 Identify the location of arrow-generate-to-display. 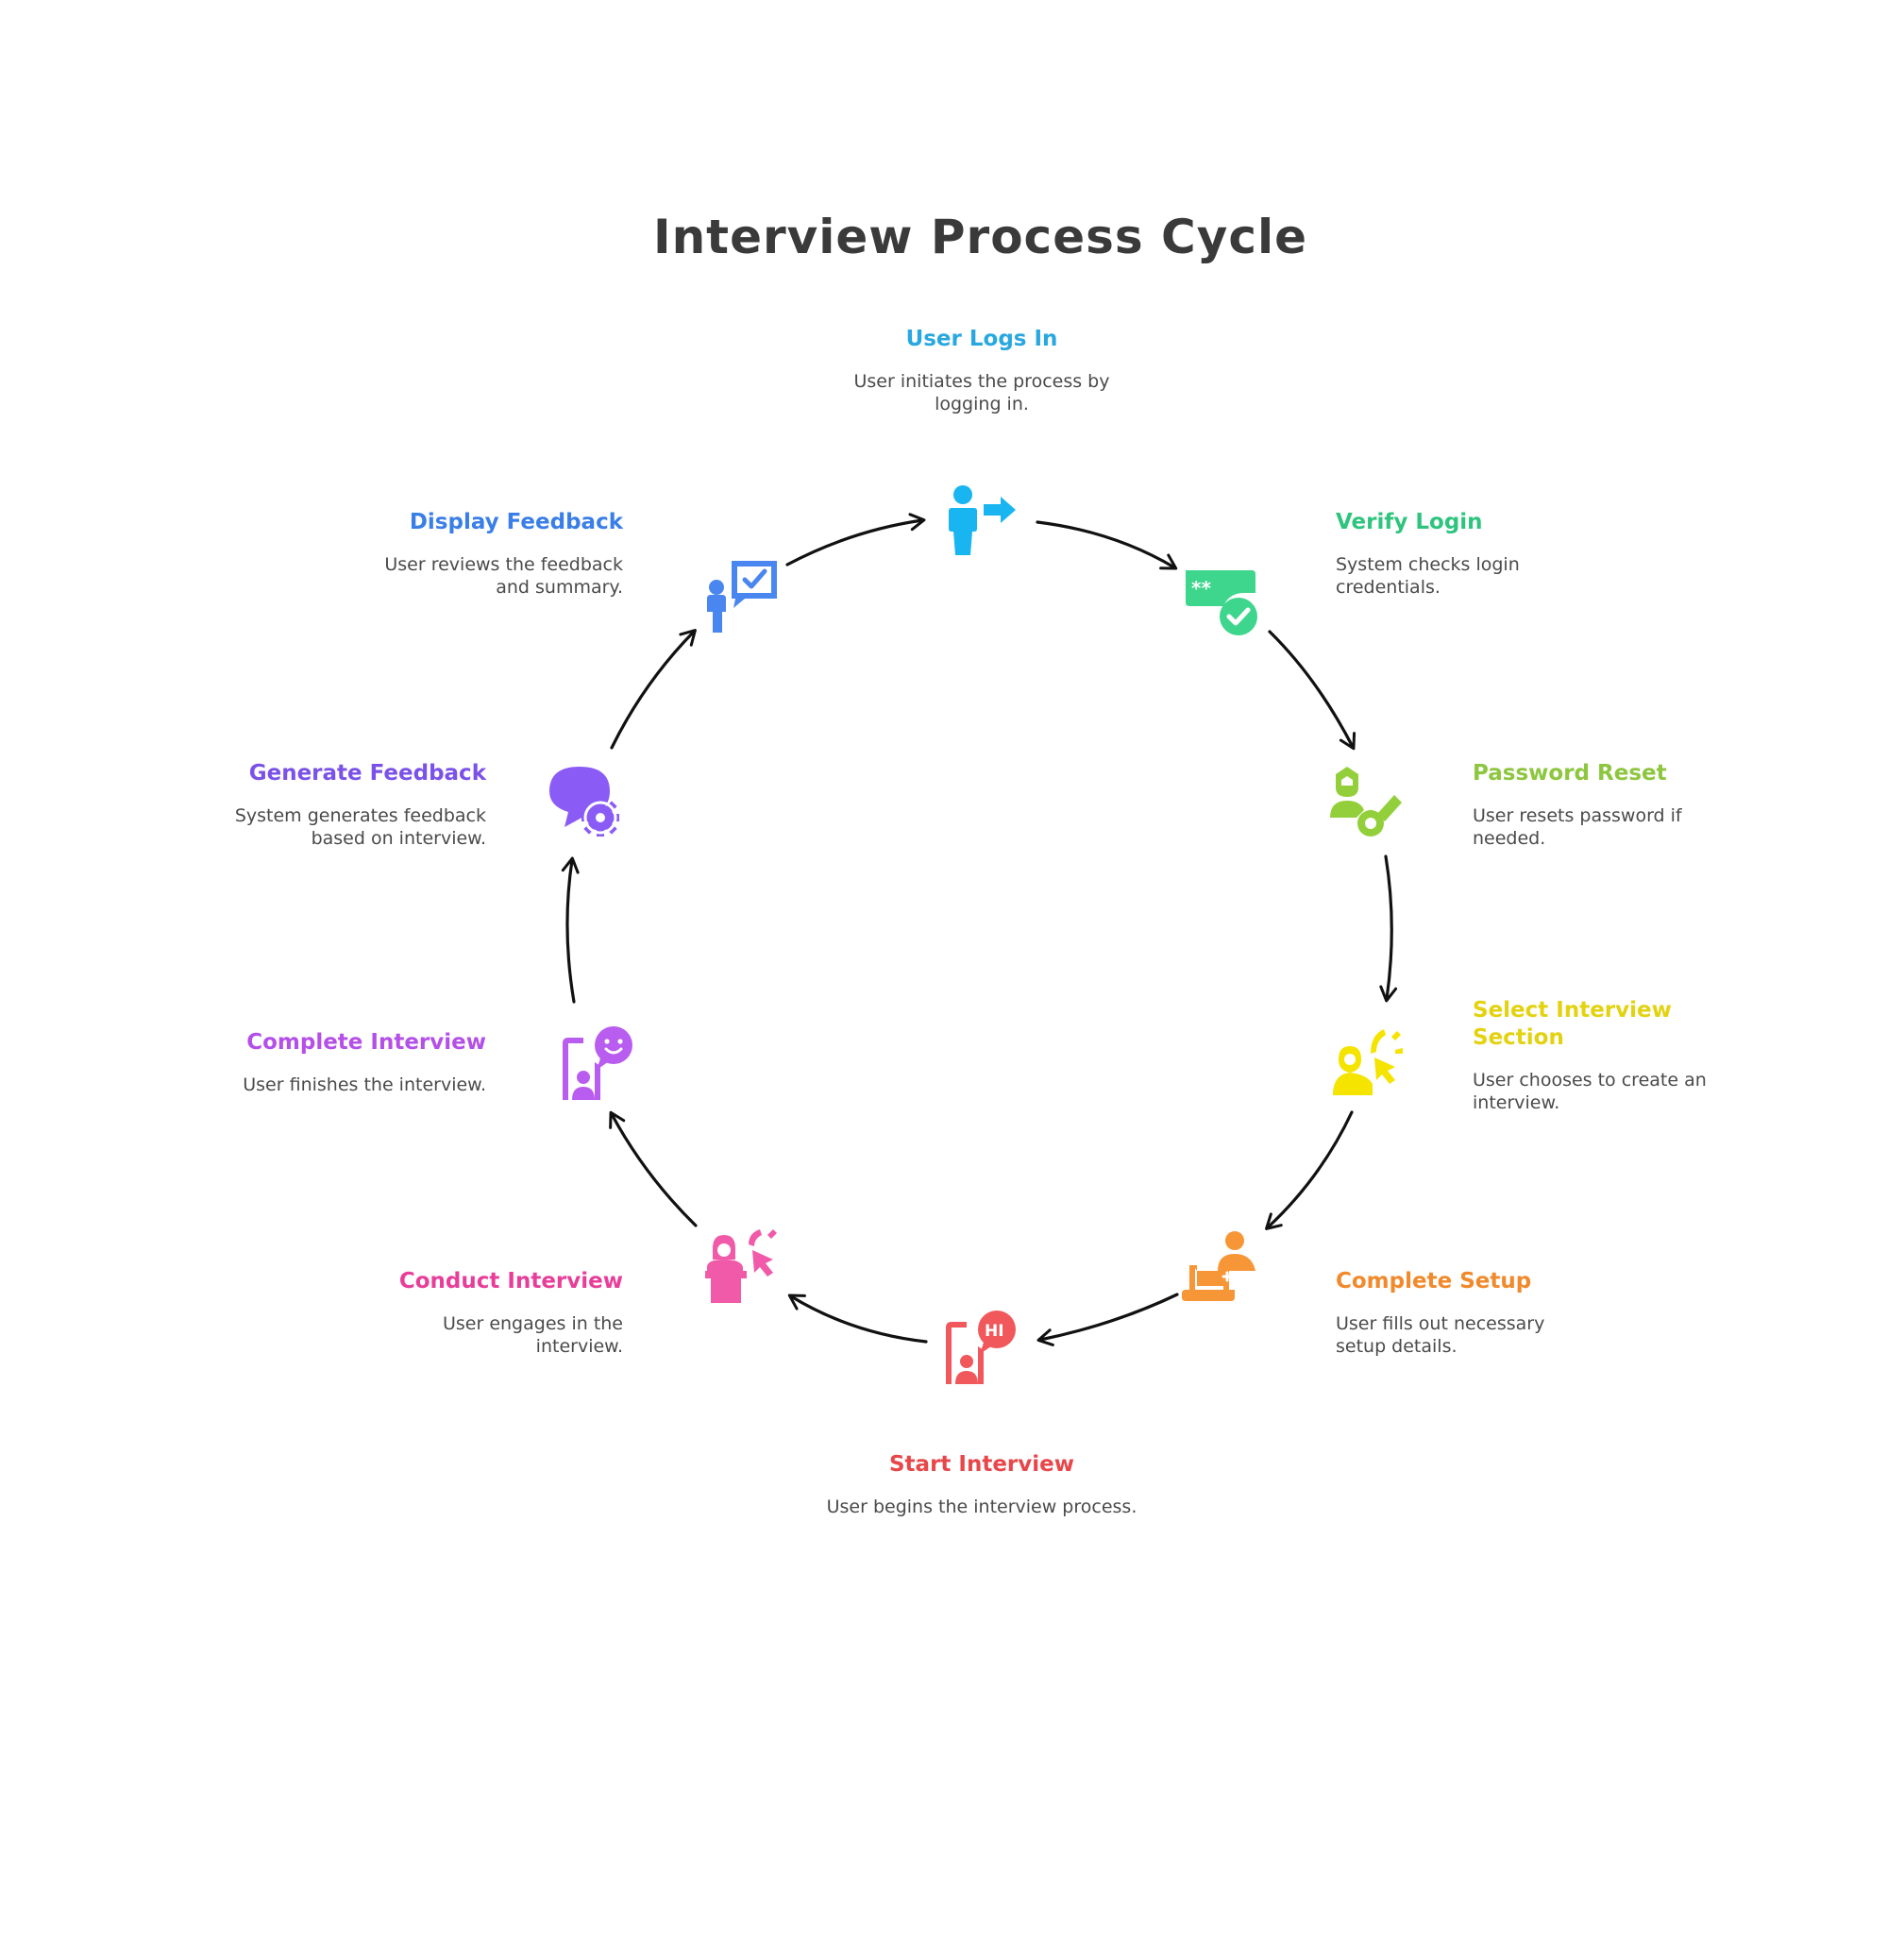
(653, 689).